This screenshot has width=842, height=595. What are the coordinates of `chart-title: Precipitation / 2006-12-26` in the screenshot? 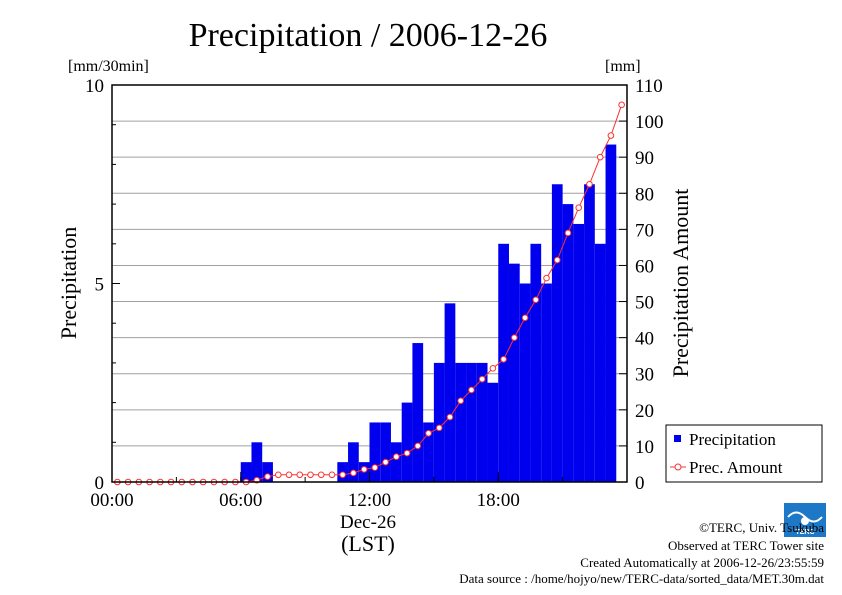 It's located at (368, 35).